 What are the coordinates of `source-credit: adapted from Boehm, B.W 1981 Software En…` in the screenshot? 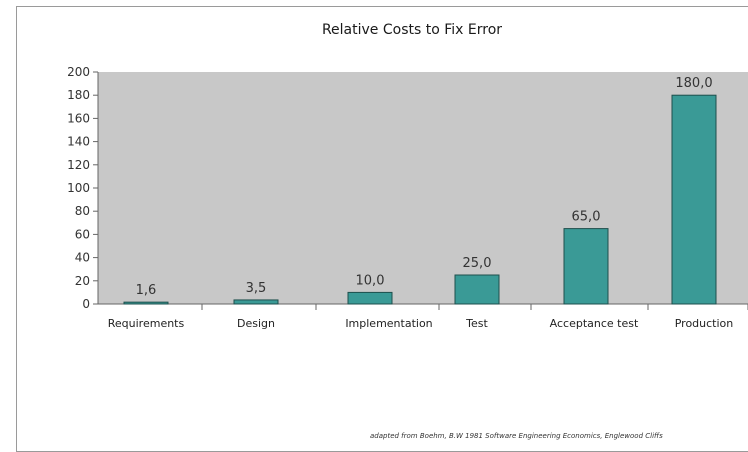 It's located at (516, 436).